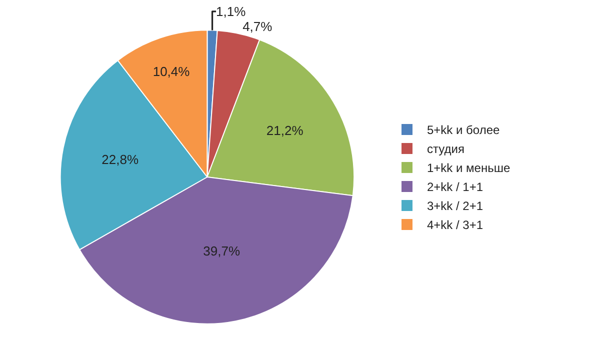 This screenshot has height=346, width=600. What do you see at coordinates (231, 11) in the screenshot?
I see `data-label: 1,1%` at bounding box center [231, 11].